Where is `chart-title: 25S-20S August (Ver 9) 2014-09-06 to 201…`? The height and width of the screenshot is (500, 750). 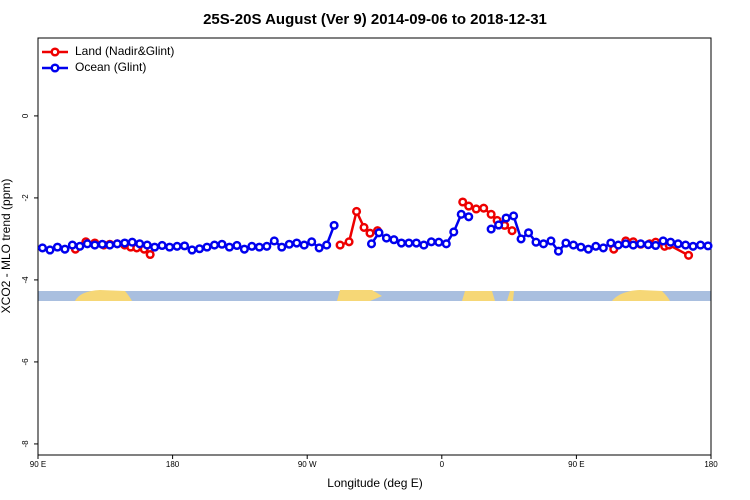
chart-title: 25S-20S August (Ver 9) 2014-09-06 to 201… is located at coordinates (375, 19).